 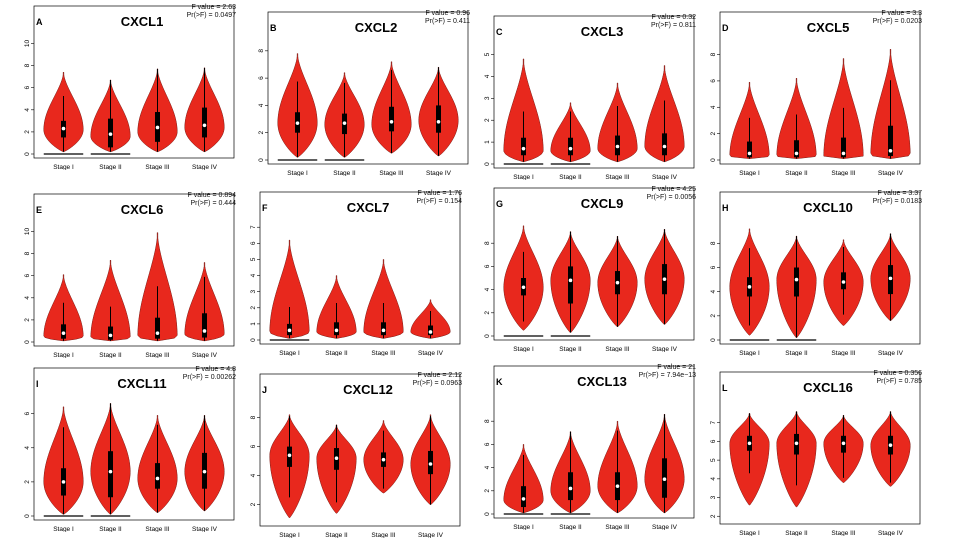 I want to click on gene-title: CXCL12, so click(x=368, y=389).